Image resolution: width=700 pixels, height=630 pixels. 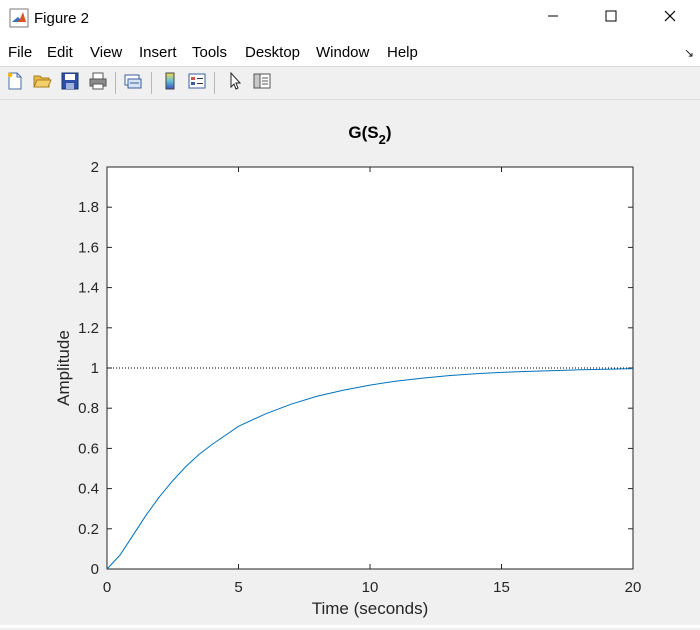 What do you see at coordinates (363, 132) in the screenshot?
I see `chart-title-main: G(S` at bounding box center [363, 132].